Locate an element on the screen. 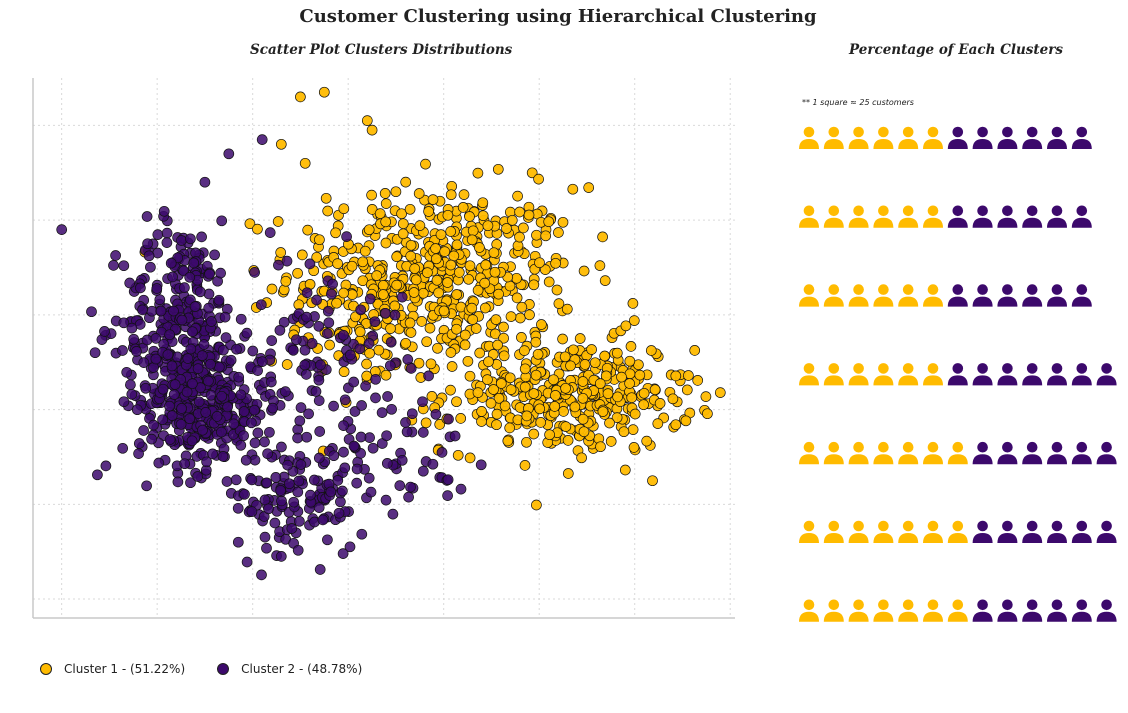 The width and height of the screenshot is (1128, 713). legend-item-cluster-1: Cluster 1 - (51.22%) is located at coordinates (112, 669).